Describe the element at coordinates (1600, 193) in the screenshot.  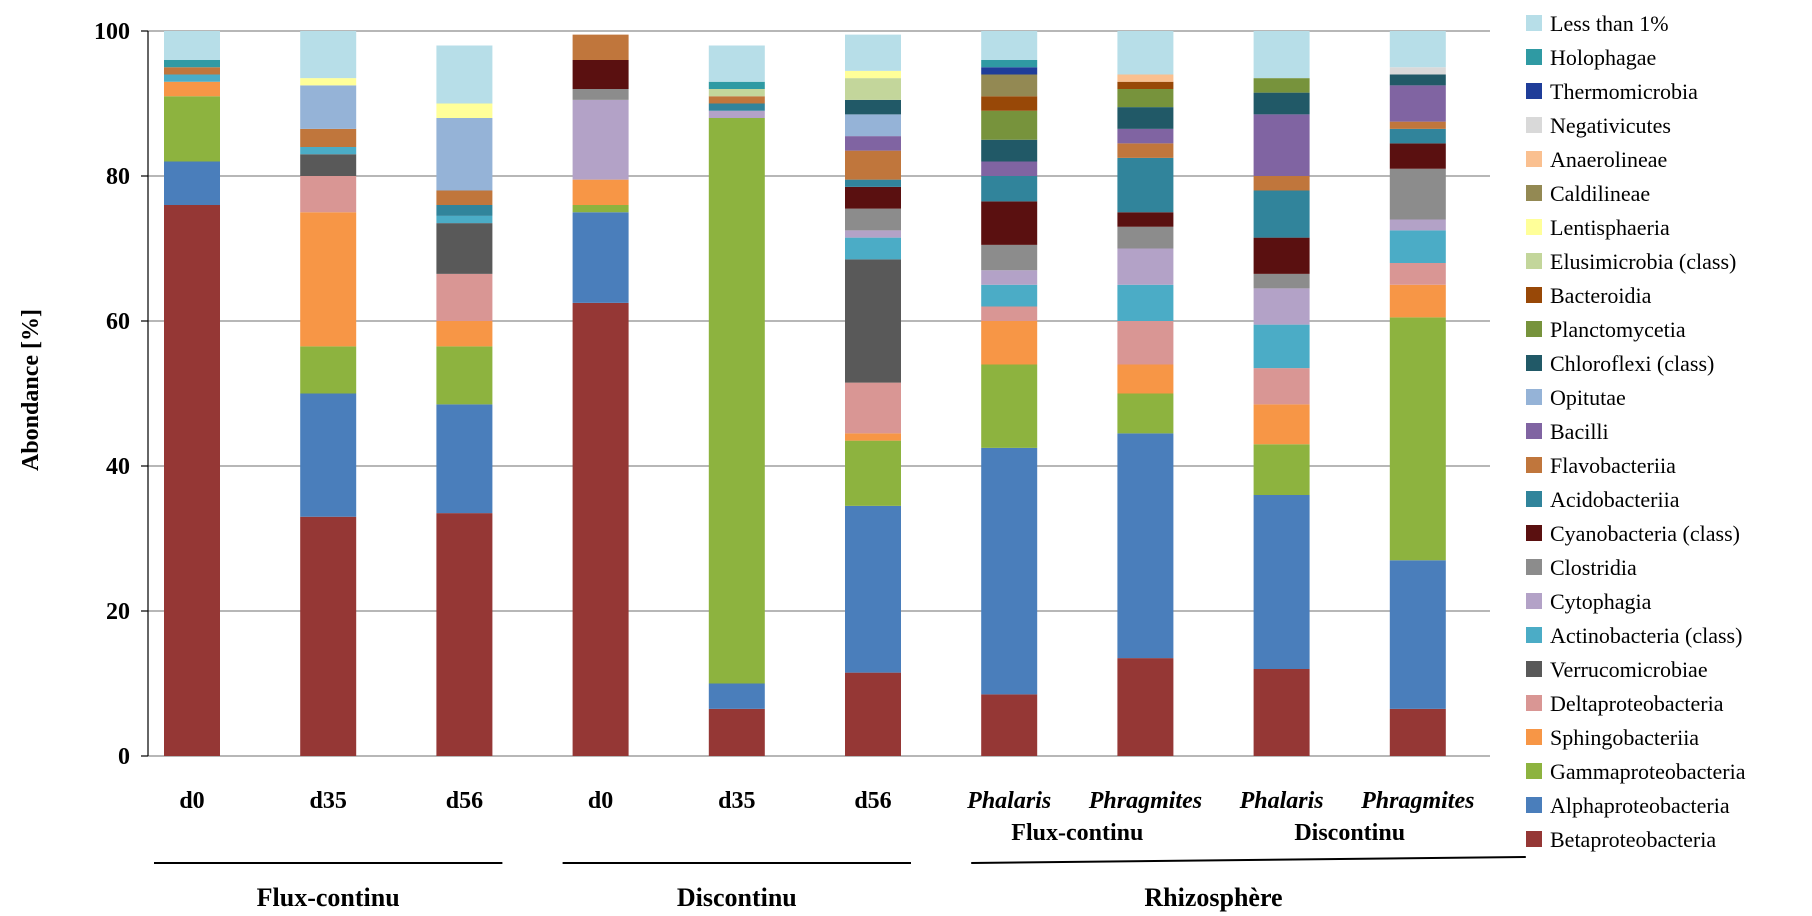
I see `legend-label: Caldilineae` at that location.